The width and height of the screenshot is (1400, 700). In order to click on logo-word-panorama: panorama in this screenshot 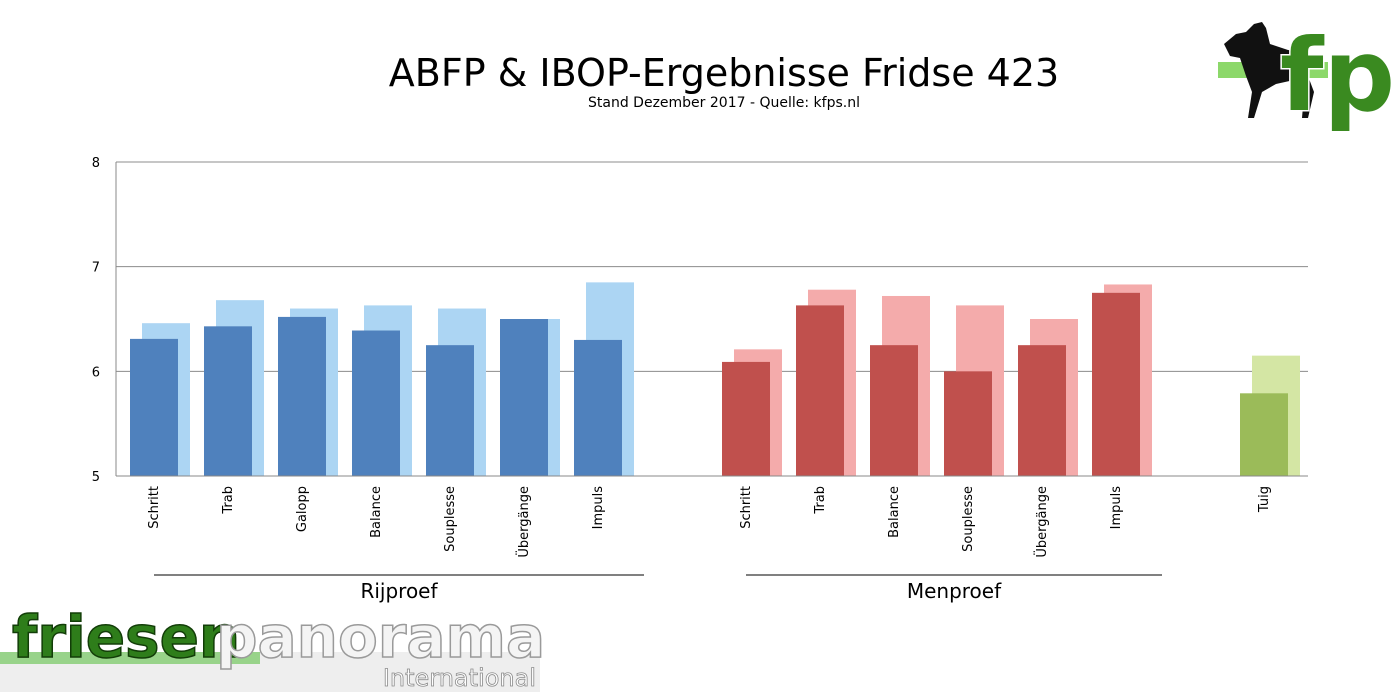, I will do `click(380, 637)`.